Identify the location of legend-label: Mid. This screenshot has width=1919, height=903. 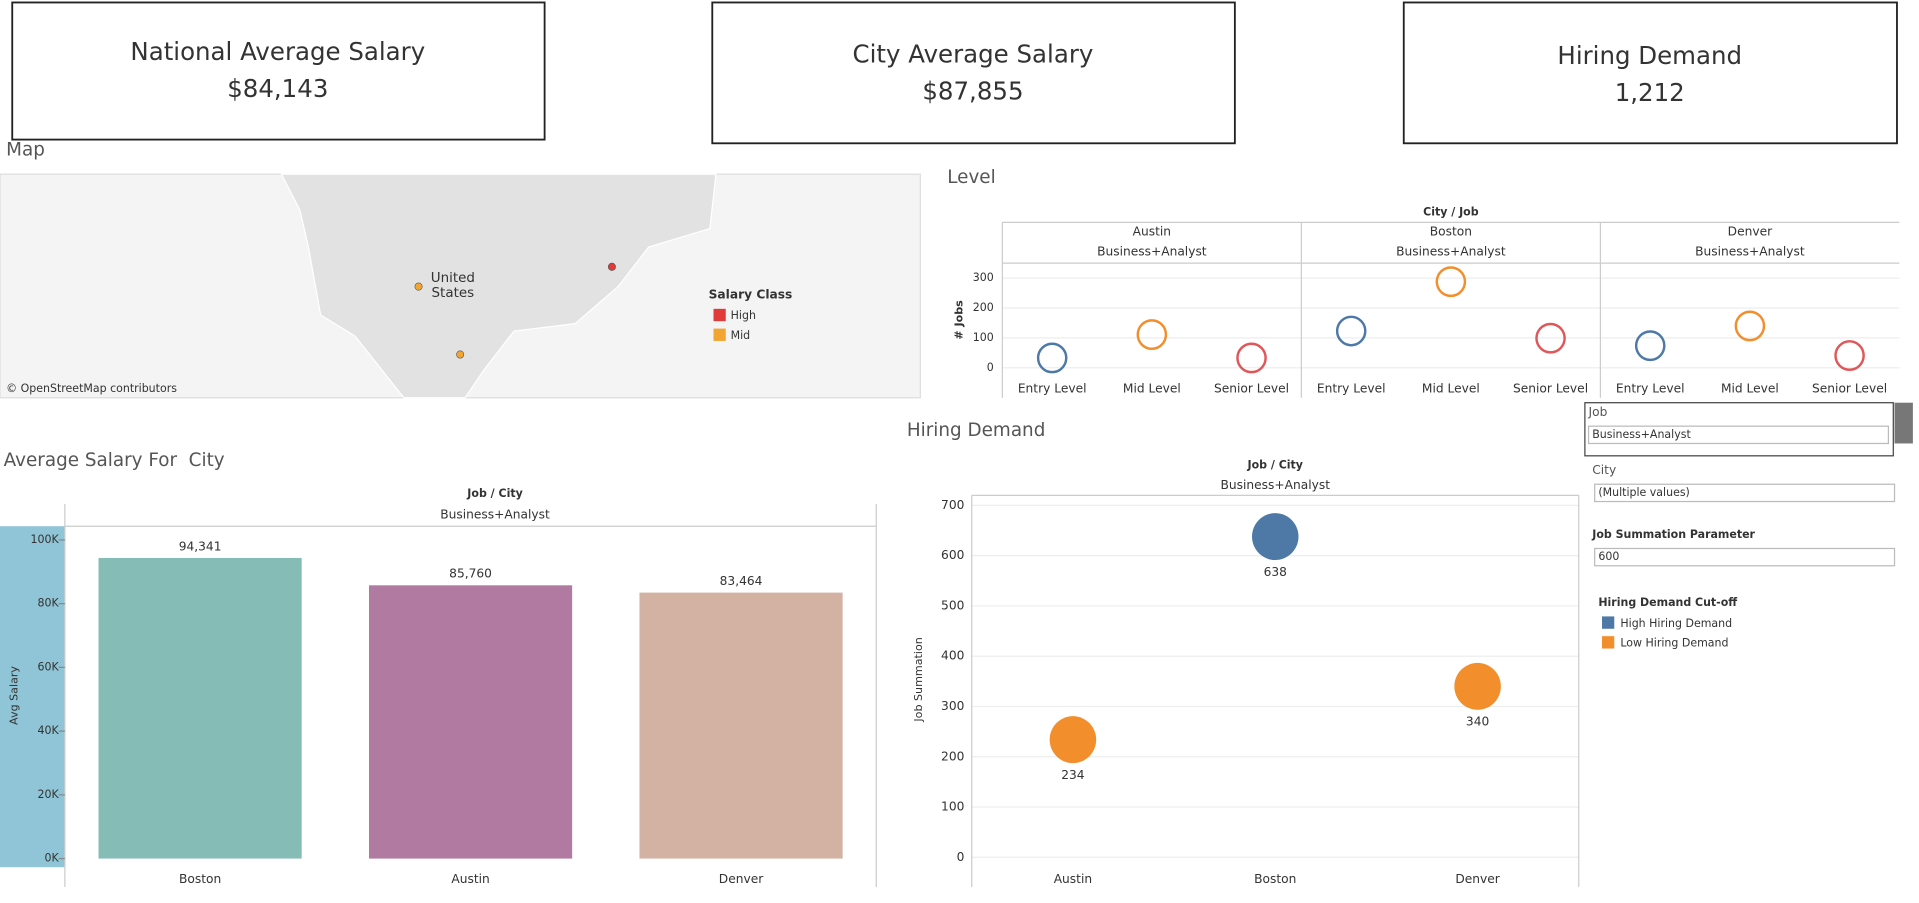
(741, 335).